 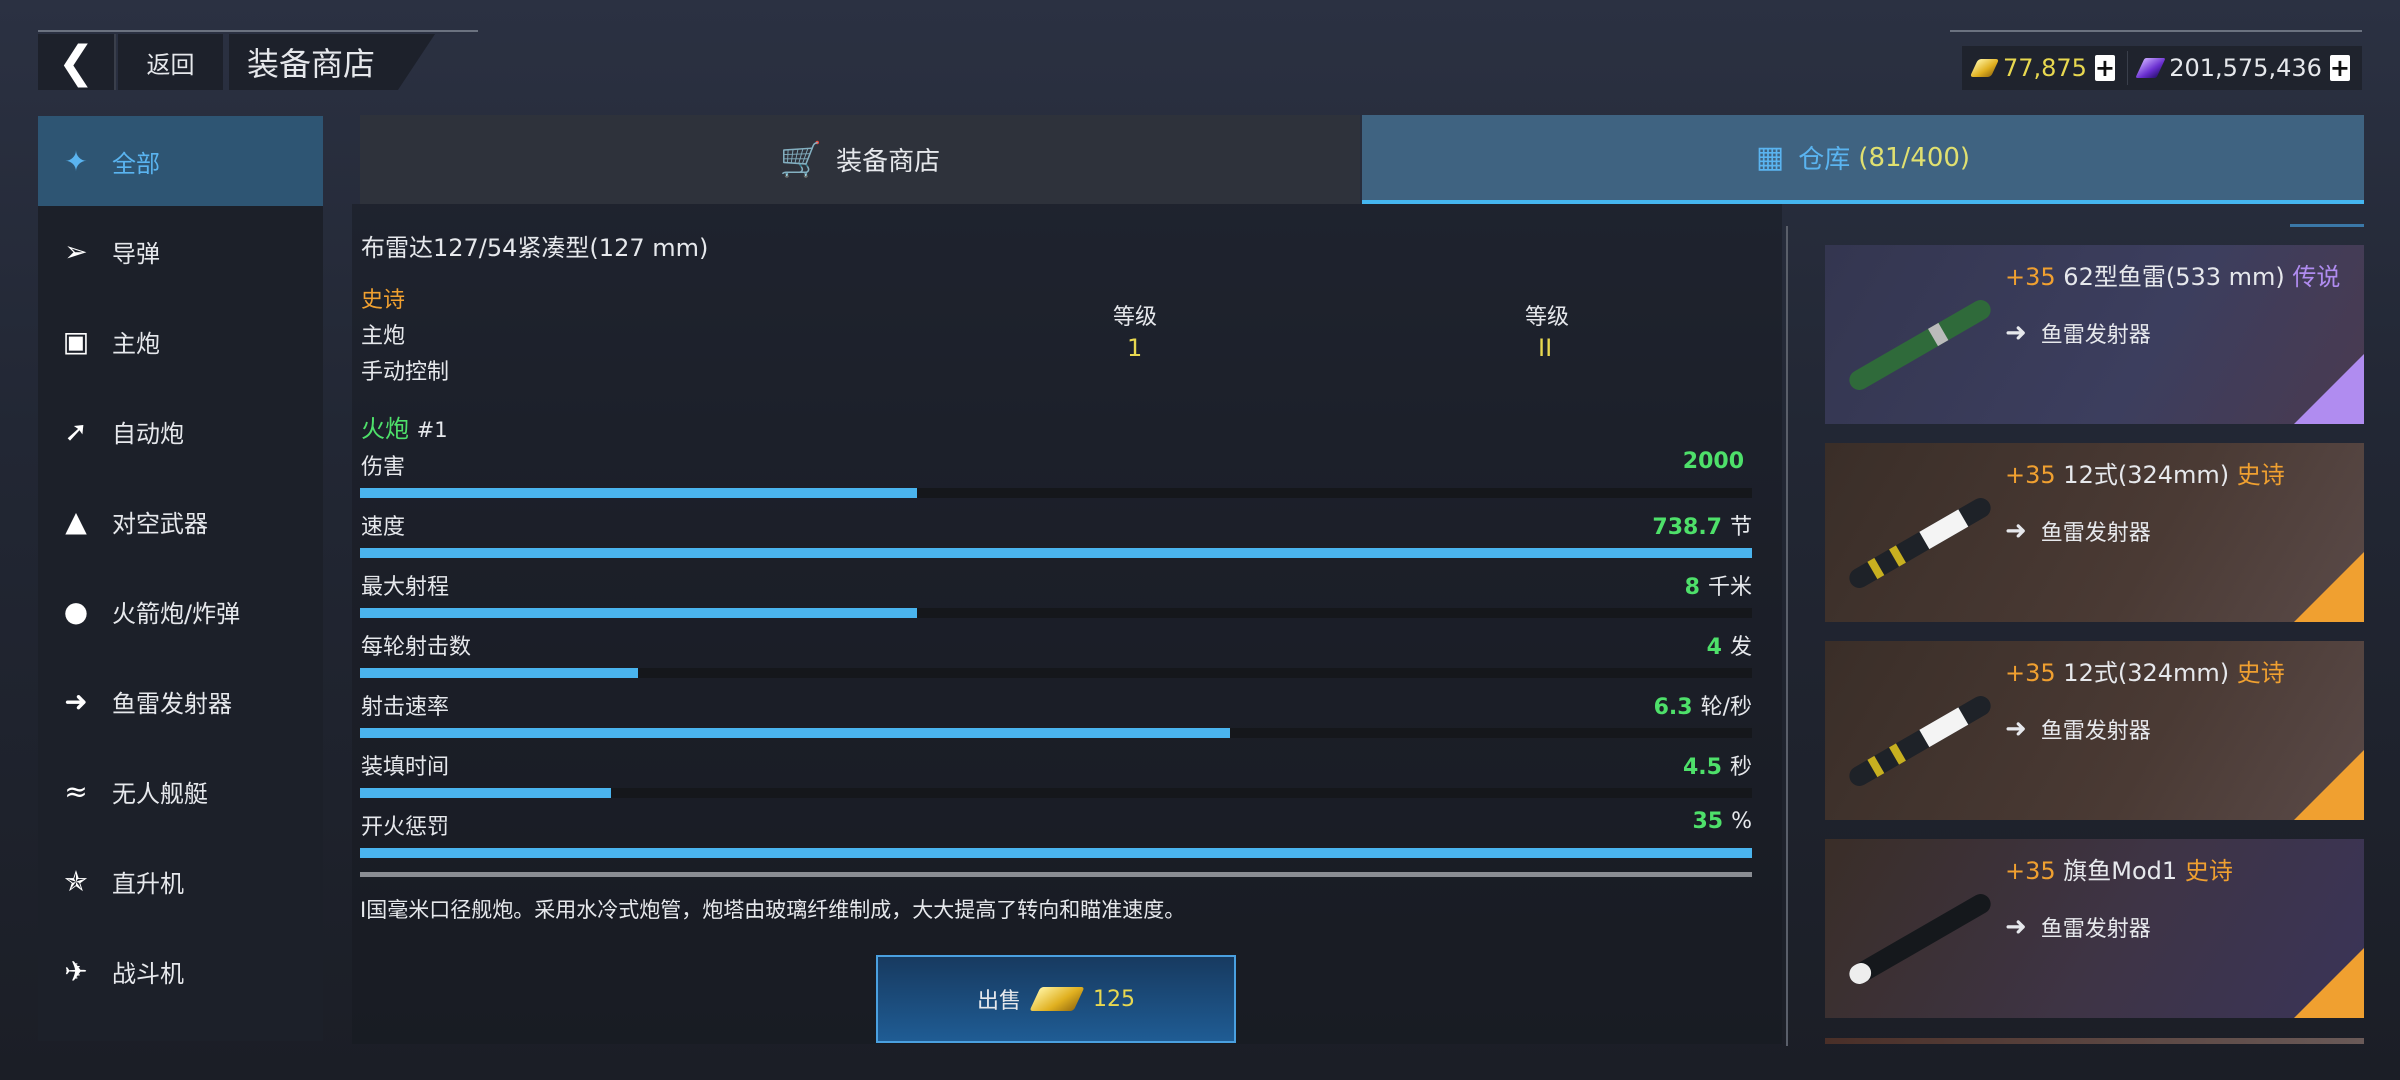 What do you see at coordinates (332, 62) in the screenshot?
I see `page-title: 装备商店` at bounding box center [332, 62].